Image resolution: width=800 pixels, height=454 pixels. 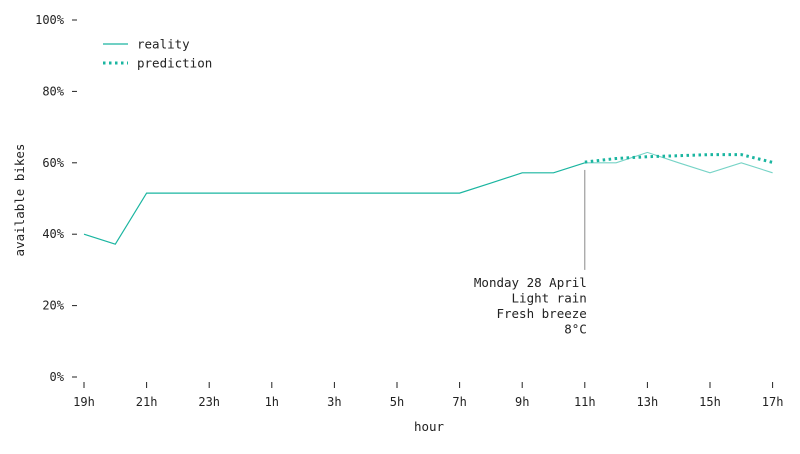 I want to click on x-tick-label: 19h, so click(x=84, y=402).